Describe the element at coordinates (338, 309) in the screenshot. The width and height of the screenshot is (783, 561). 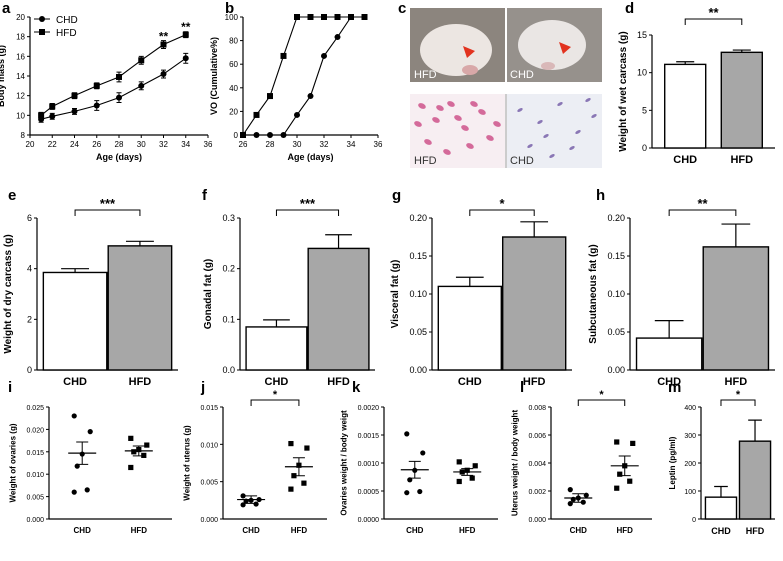
I see `bar-hfd` at that location.